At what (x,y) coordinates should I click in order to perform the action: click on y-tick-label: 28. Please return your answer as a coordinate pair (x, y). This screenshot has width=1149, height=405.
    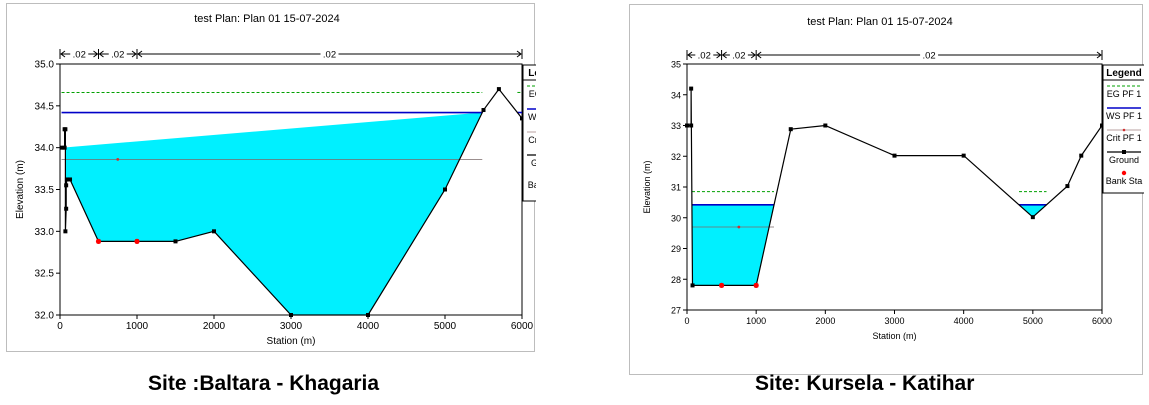
    Looking at the image, I should click on (676, 280).